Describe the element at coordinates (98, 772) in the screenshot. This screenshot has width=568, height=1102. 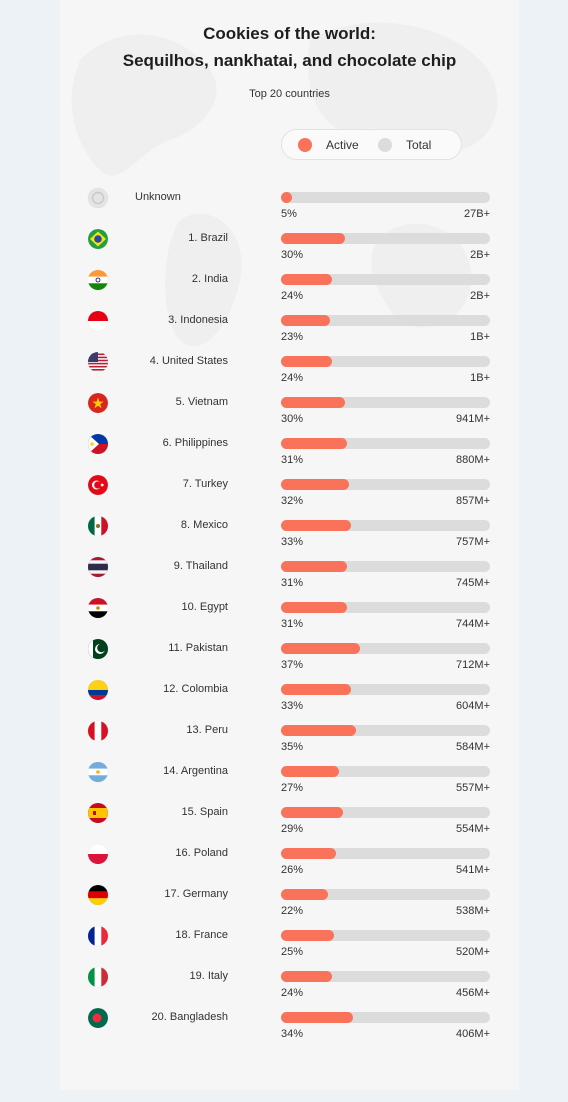
I see `argentina-flag-icon` at that location.